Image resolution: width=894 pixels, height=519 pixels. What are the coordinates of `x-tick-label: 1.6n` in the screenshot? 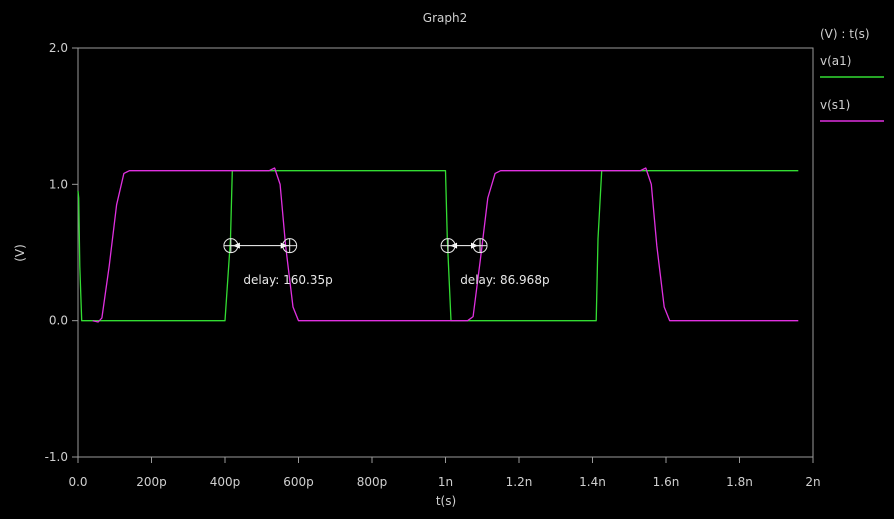 It's located at (666, 482).